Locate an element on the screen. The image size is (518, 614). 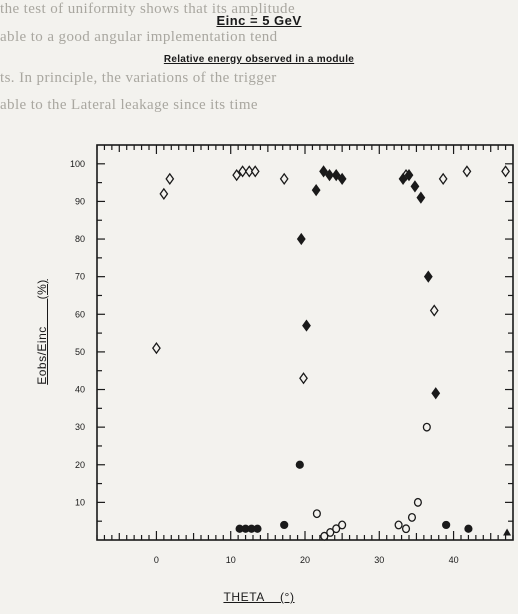
y-tick-label: 50 is located at coordinates (80, 352).